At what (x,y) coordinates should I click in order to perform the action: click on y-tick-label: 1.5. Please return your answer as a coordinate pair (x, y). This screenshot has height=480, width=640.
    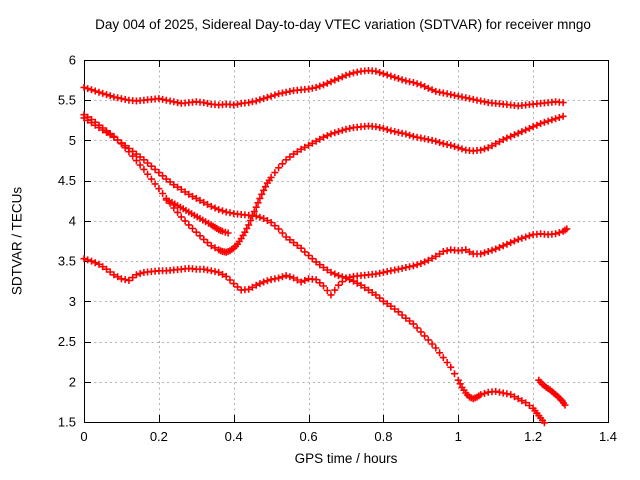
    Looking at the image, I should click on (67, 422).